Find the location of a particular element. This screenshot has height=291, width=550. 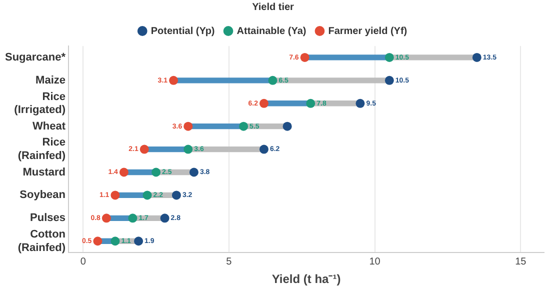

y-tick-label: Mustard is located at coordinates (44, 172).